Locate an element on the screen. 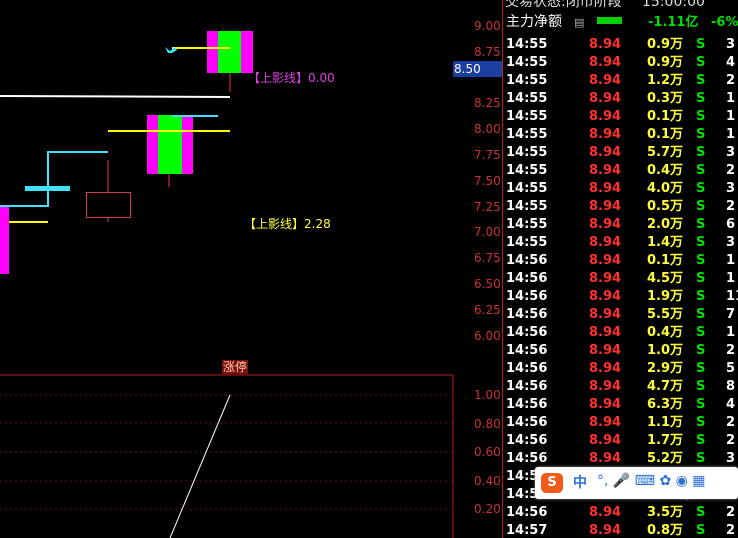 This screenshot has height=538, width=738. annotation: 【上影线】2.28 is located at coordinates (287, 224).